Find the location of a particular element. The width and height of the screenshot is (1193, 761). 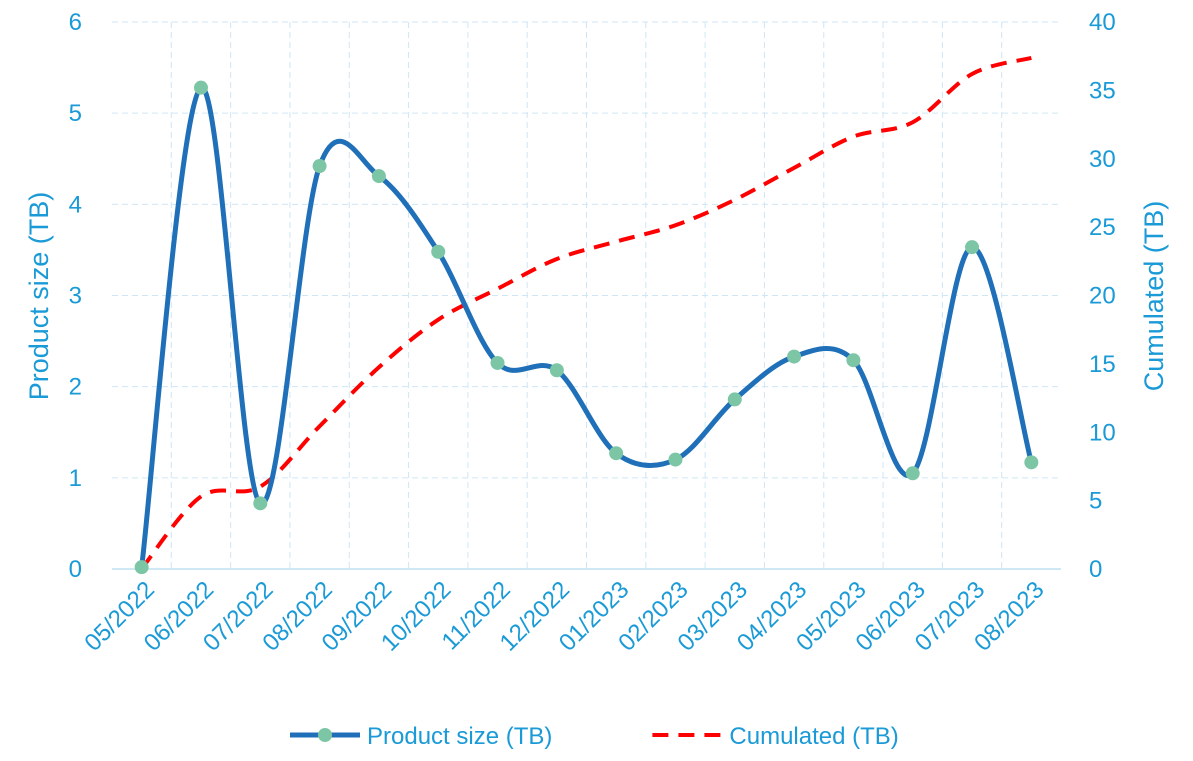

legend-label: Cumulated (TB) is located at coordinates (813, 736).